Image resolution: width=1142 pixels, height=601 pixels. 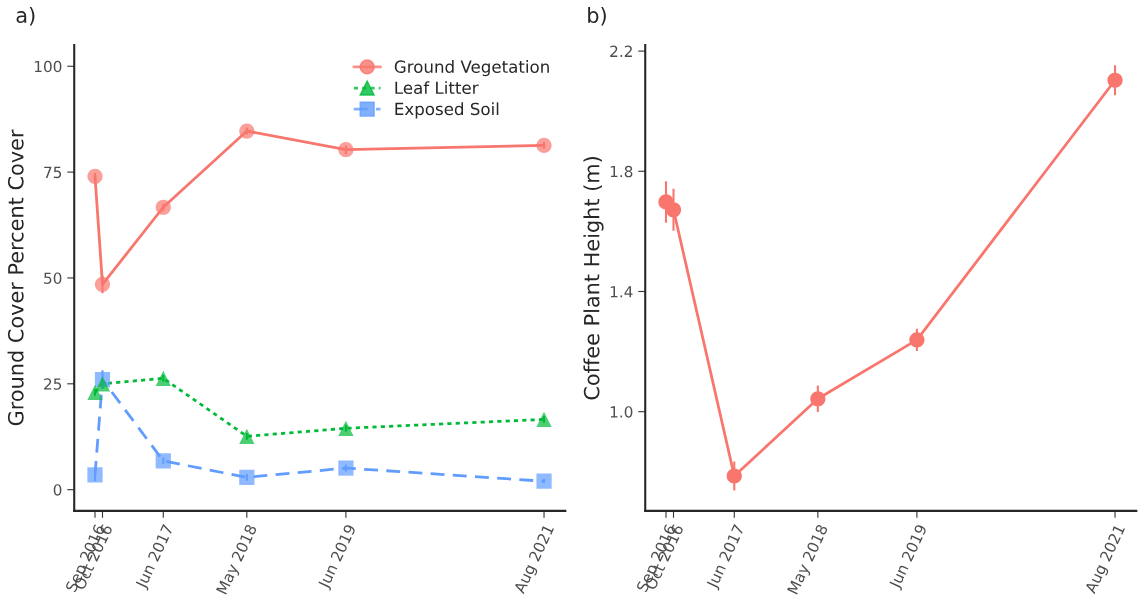 What do you see at coordinates (53, 172) in the screenshot?
I see `y-tick-label: 75` at bounding box center [53, 172].